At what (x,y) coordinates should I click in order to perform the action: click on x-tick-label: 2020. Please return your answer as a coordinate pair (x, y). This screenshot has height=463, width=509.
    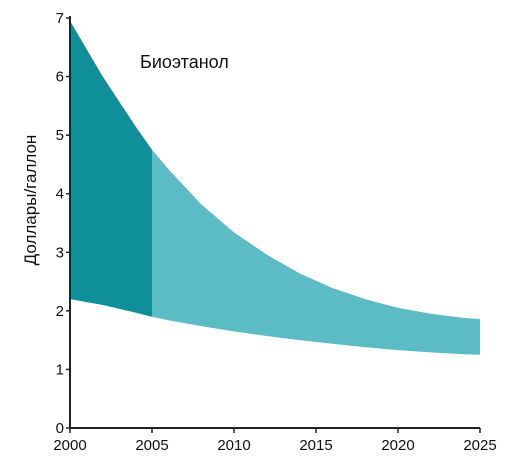
    Looking at the image, I should click on (397, 445).